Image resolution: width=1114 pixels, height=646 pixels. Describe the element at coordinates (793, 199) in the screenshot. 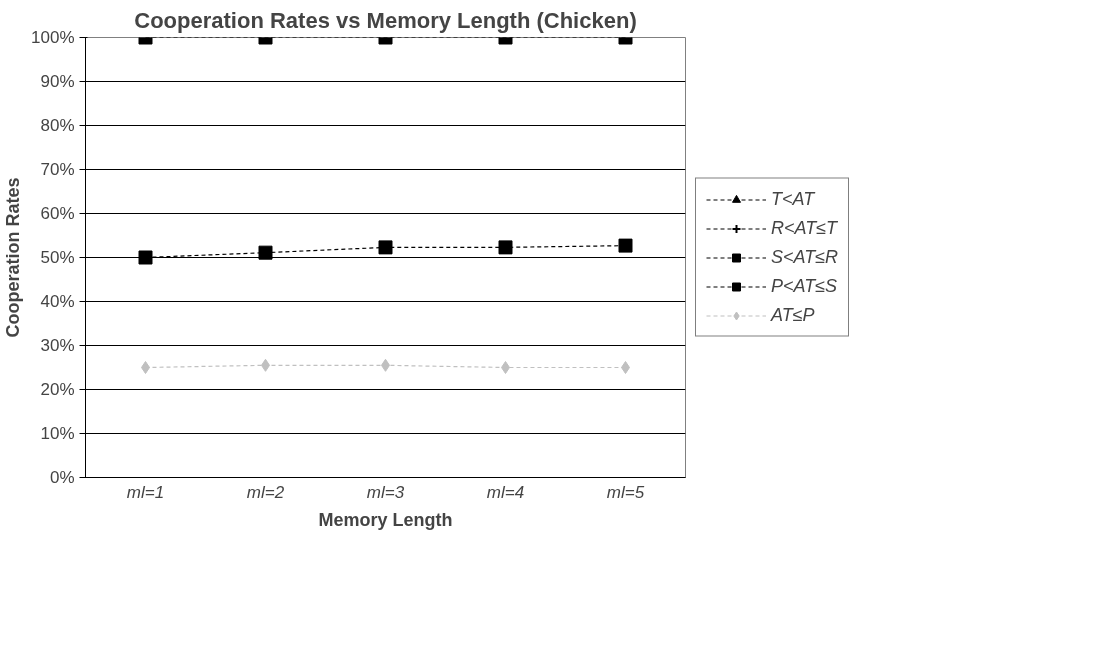

I see `legend-label: T<AT` at that location.